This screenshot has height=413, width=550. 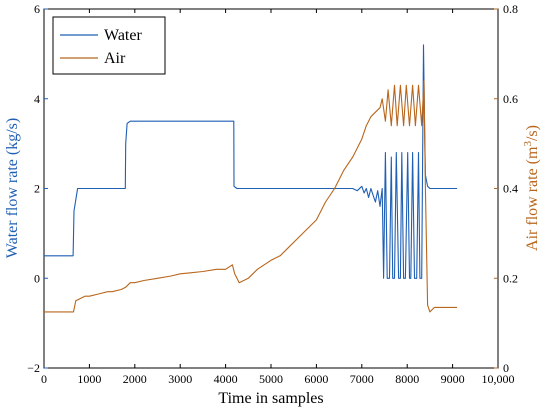 I want to click on y-right-title-part-1: Air flow rate (m, so click(x=532, y=198).